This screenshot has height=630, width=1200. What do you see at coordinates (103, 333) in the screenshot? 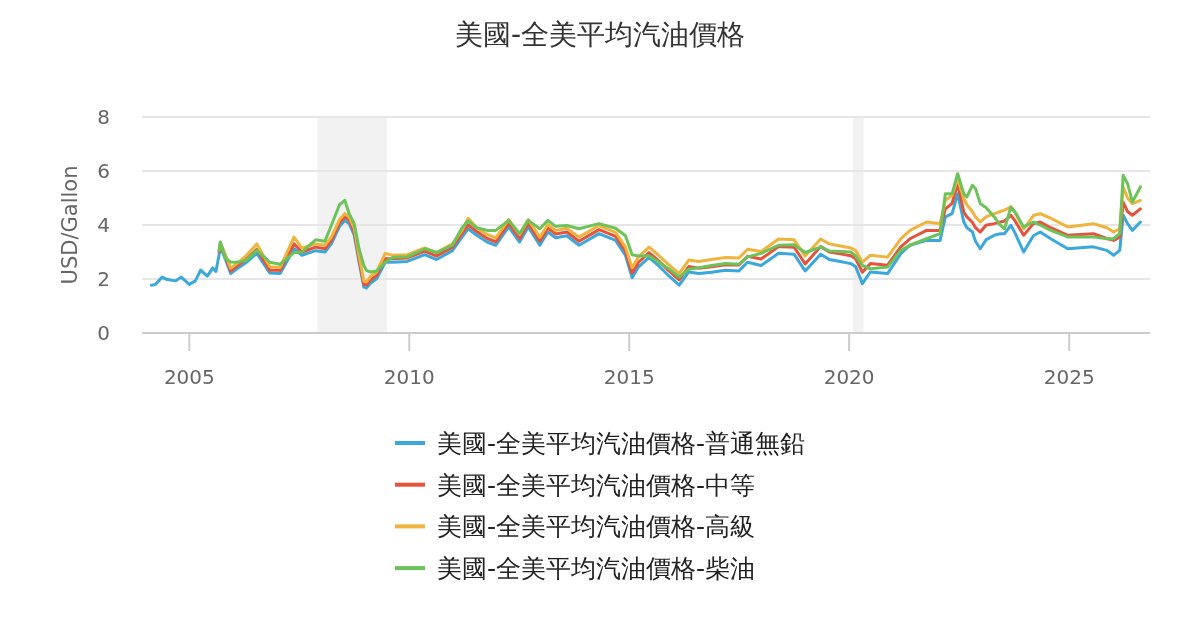
I see `y-tick-label: 0` at bounding box center [103, 333].